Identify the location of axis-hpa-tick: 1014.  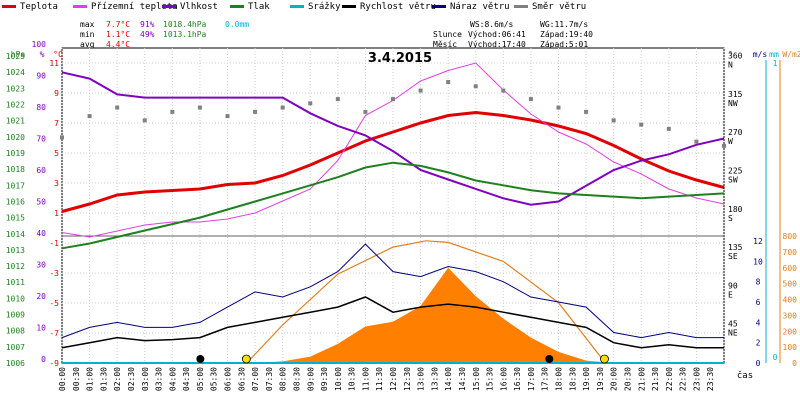
(15, 234).